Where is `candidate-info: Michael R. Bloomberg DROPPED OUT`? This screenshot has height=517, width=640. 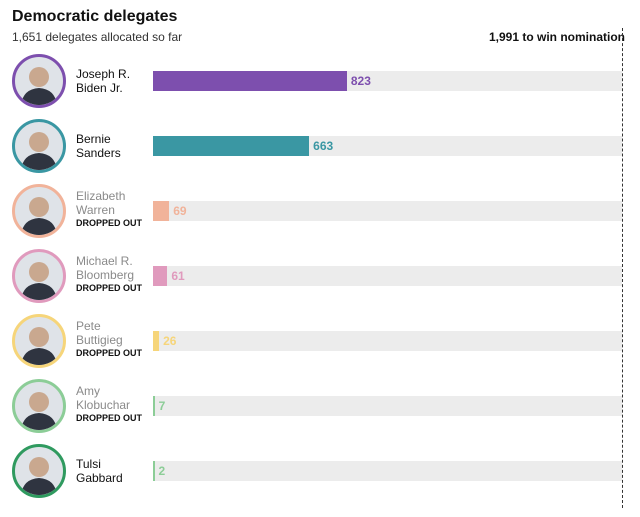 candidate-info: Michael R. Bloomberg DROPPED OUT is located at coordinates (109, 273).